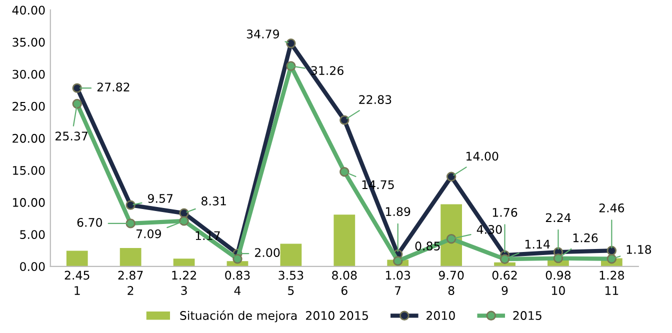 This screenshot has height=333, width=672. Describe the element at coordinates (77, 275) in the screenshot. I see `data-label: 2.45` at that location.